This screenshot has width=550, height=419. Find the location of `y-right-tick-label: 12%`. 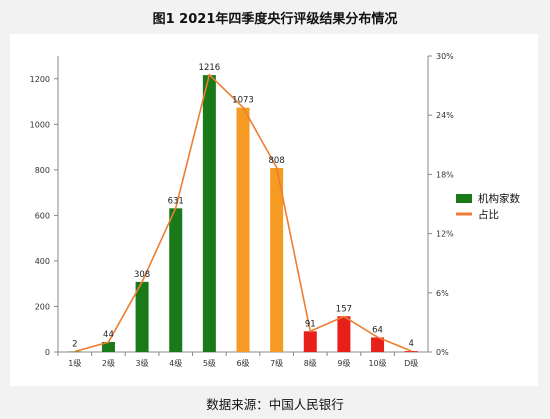

y-right-tick-label: 12% is located at coordinates (445, 234).